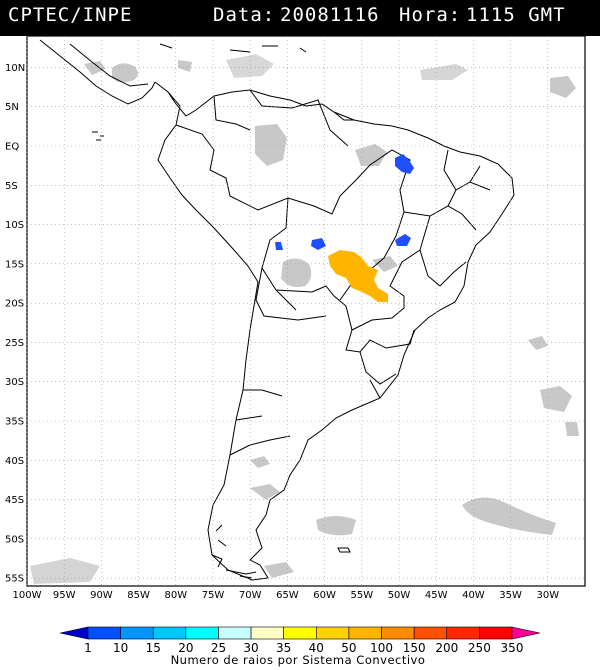  What do you see at coordinates (14, 539) in the screenshot?
I see `lat-tick-label: 50S` at bounding box center [14, 539].